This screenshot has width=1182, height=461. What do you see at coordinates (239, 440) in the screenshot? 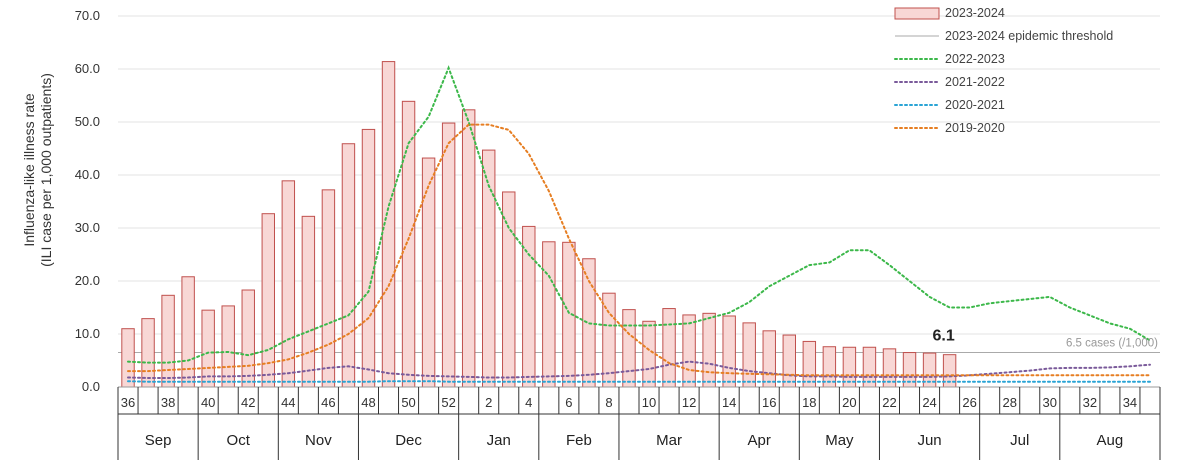
I see `month-label: Oct` at bounding box center [239, 440].